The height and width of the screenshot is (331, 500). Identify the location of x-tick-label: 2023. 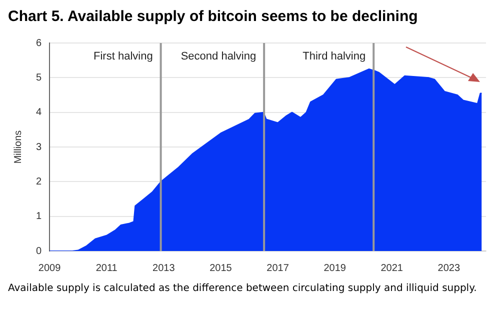
(449, 268).